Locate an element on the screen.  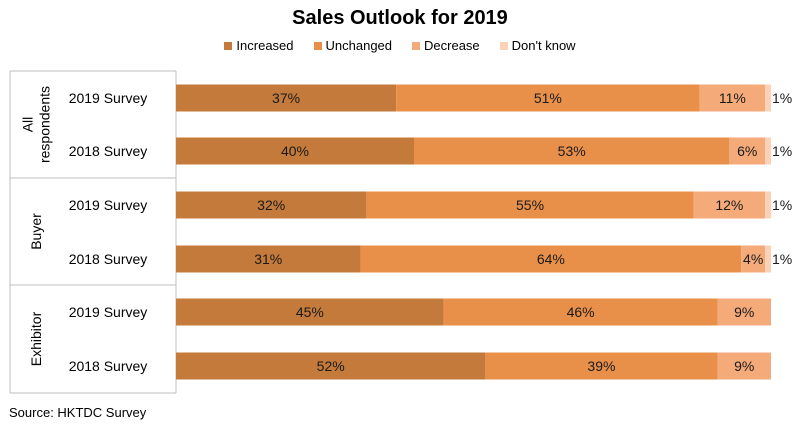
group-label-line: Buyer is located at coordinates (36, 231).